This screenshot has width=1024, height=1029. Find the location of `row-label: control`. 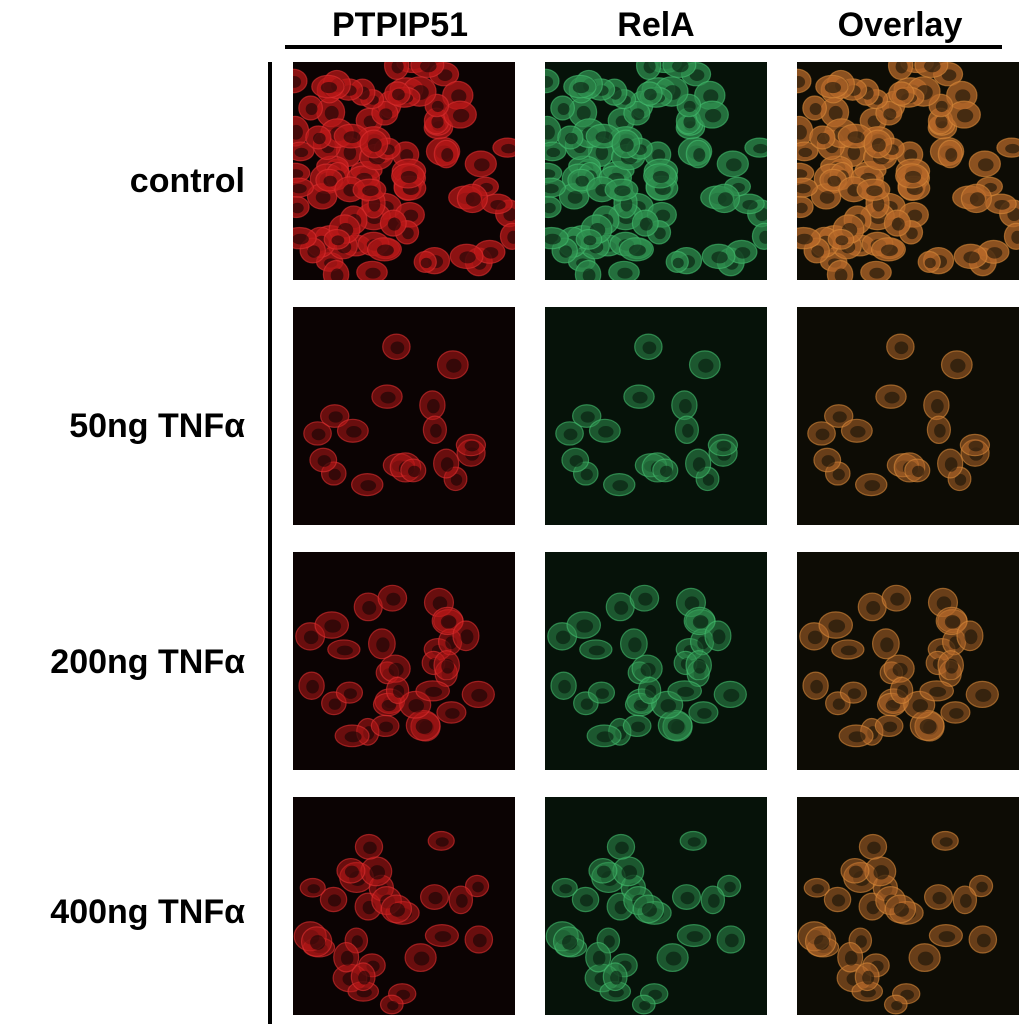

row-label: control is located at coordinates (187, 181).